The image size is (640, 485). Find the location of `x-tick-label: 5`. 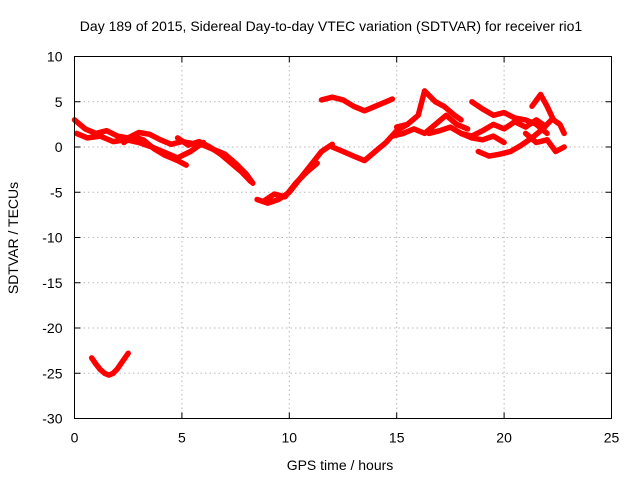

x-tick-label: 5 is located at coordinates (182, 438).